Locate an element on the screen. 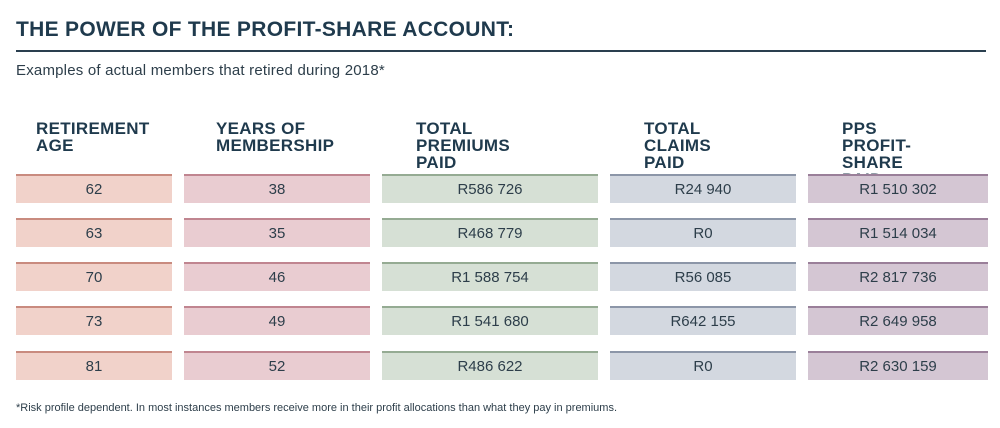 This screenshot has height=428, width=1000. table-cell: R1 541 680 is located at coordinates (490, 320).